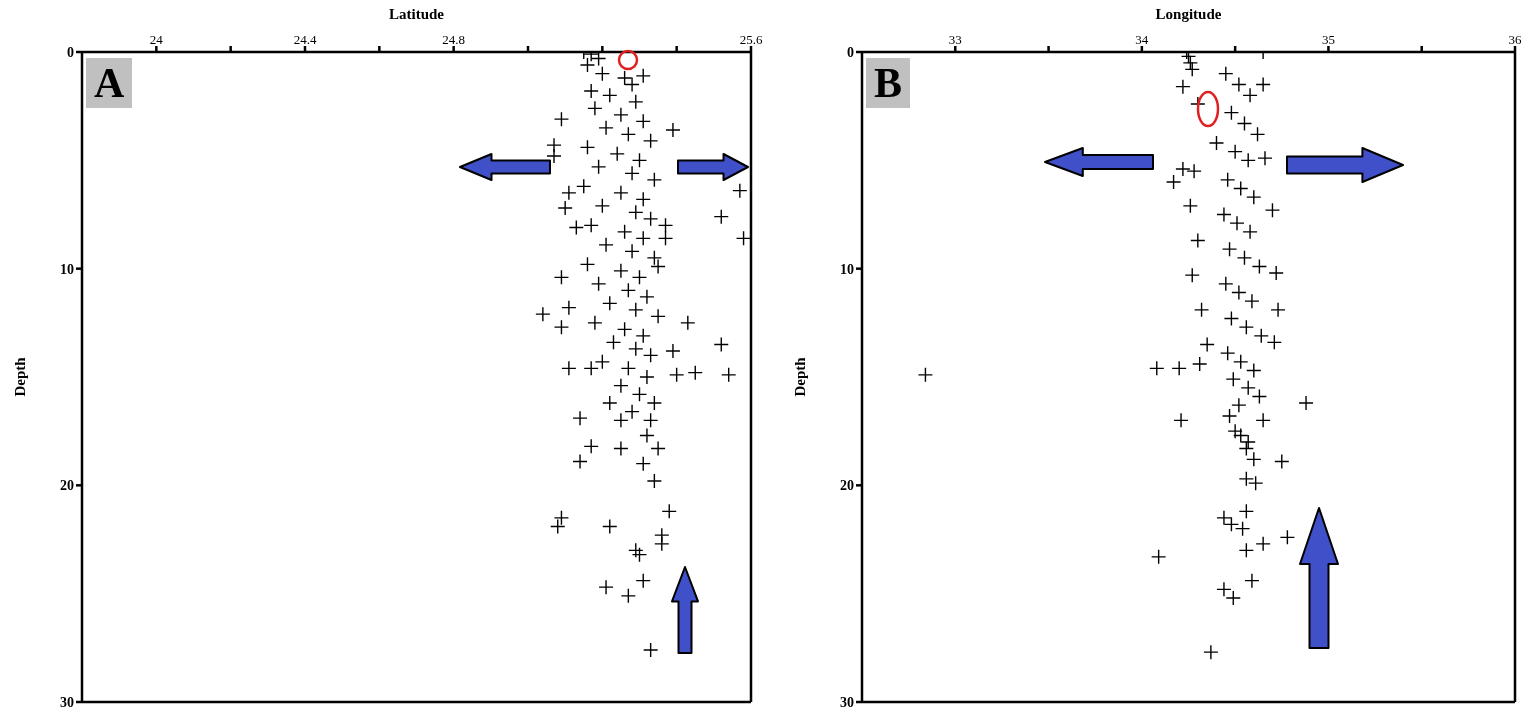 The image size is (1539, 714). What do you see at coordinates (888, 83) in the screenshot?
I see `annotation: B` at bounding box center [888, 83].